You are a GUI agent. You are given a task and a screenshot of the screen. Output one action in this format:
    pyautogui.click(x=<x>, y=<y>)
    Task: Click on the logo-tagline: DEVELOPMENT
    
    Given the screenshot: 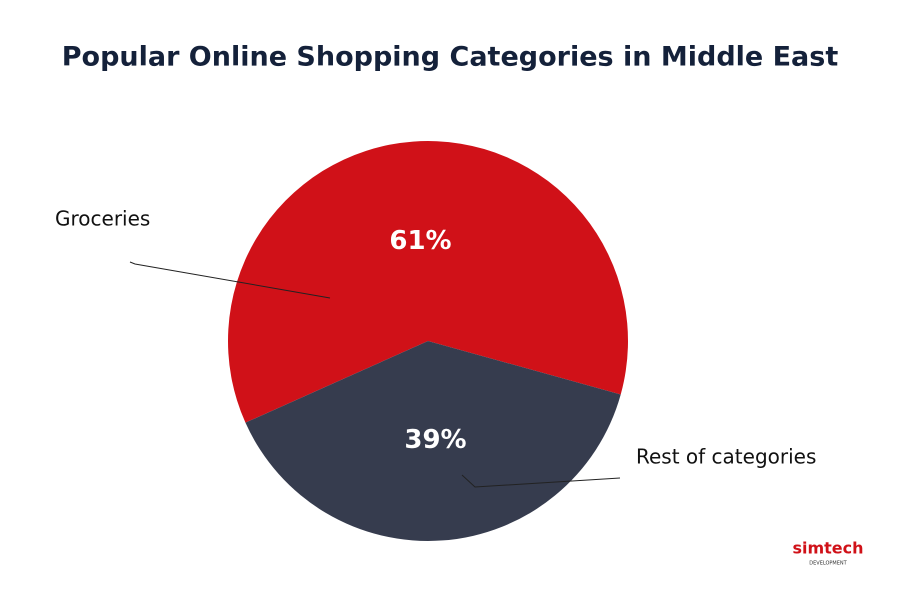 What is the action you would take?
    pyautogui.click(x=828, y=564)
    